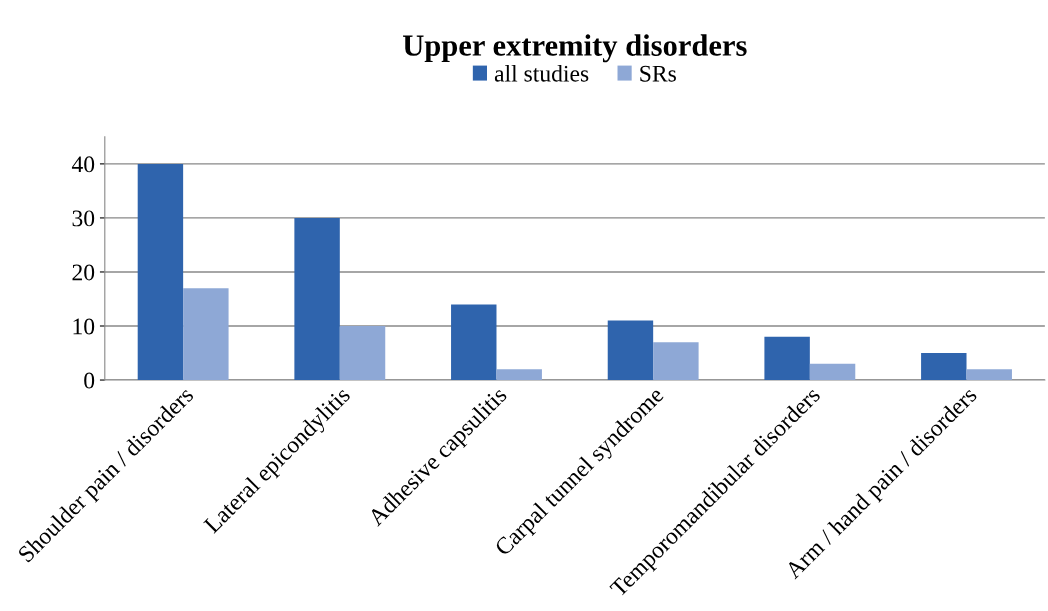 This screenshot has width=1048, height=611. I want to click on y-tick-label: 40, so click(83, 164).